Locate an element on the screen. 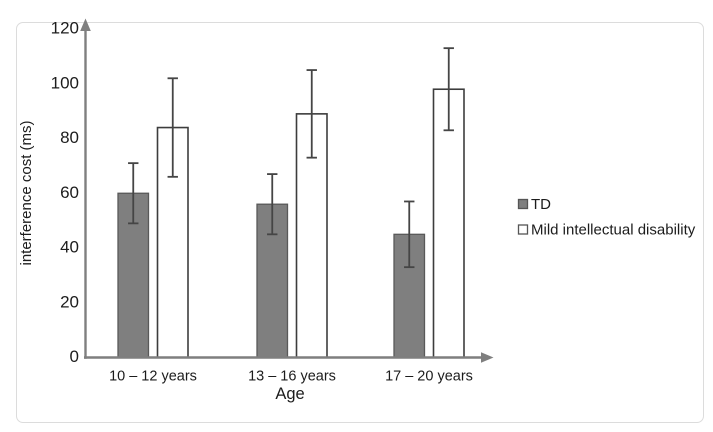  y-tick-label-0: 0 is located at coordinates (74, 356).